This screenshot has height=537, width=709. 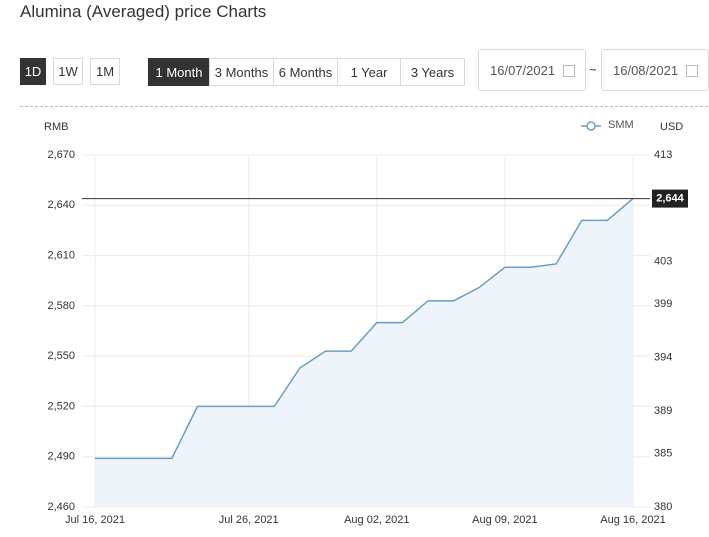 What do you see at coordinates (663, 454) in the screenshot?
I see `y2-tick-label: 385` at bounding box center [663, 454].